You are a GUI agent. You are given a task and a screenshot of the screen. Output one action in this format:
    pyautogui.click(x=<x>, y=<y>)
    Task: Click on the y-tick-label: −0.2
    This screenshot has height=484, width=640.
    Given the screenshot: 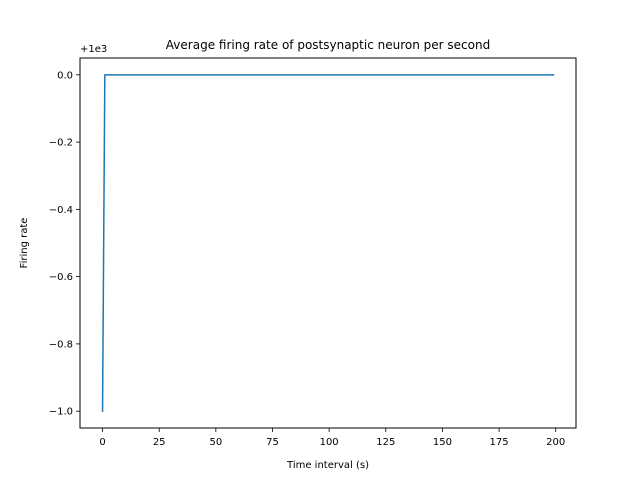 What is the action you would take?
    pyautogui.click(x=61, y=143)
    